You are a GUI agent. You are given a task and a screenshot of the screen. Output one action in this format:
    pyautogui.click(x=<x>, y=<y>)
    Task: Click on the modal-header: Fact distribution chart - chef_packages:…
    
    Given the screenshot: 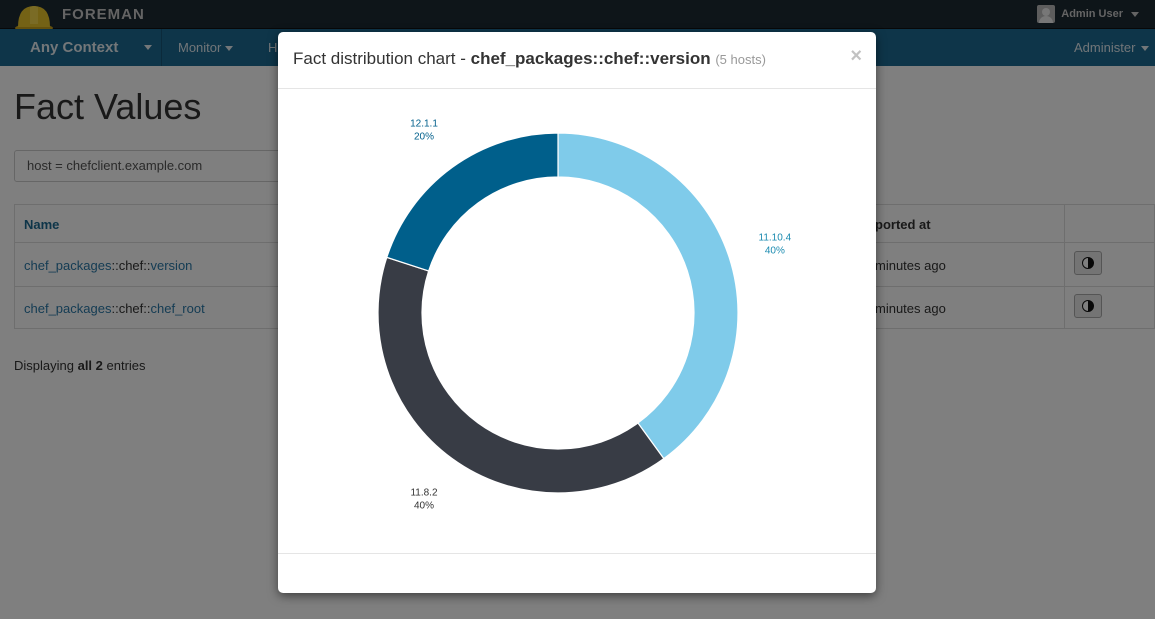 What is the action you would take?
    pyautogui.click(x=577, y=60)
    